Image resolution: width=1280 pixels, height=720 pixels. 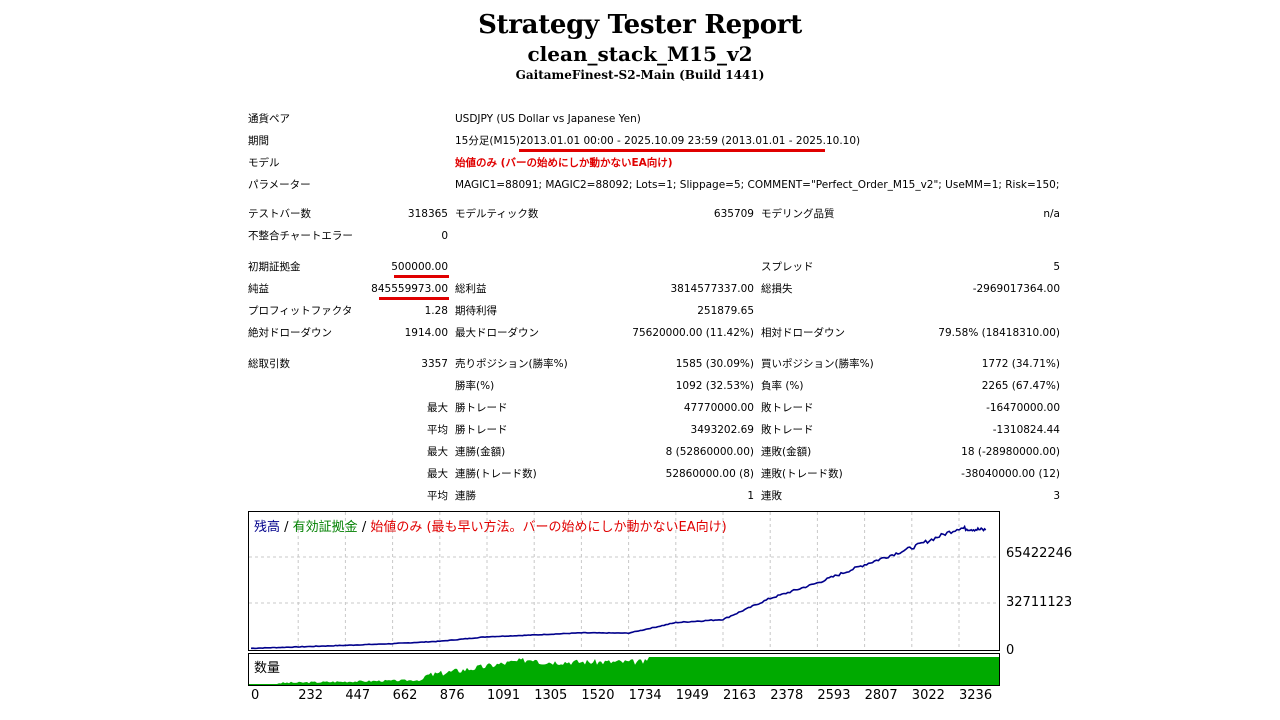 What do you see at coordinates (709, 474) in the screenshot?
I see `cons-win-count-value: 52860000.00 (8)` at bounding box center [709, 474].